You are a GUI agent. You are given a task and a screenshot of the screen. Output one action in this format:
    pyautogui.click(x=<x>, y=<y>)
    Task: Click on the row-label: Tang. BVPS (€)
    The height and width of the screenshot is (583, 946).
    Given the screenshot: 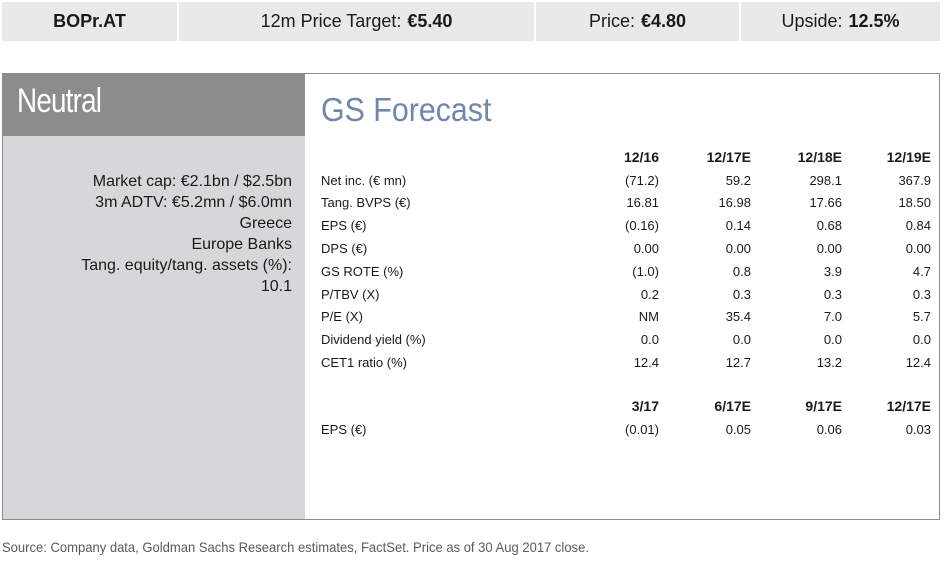 What is the action you would take?
    pyautogui.click(x=366, y=203)
    